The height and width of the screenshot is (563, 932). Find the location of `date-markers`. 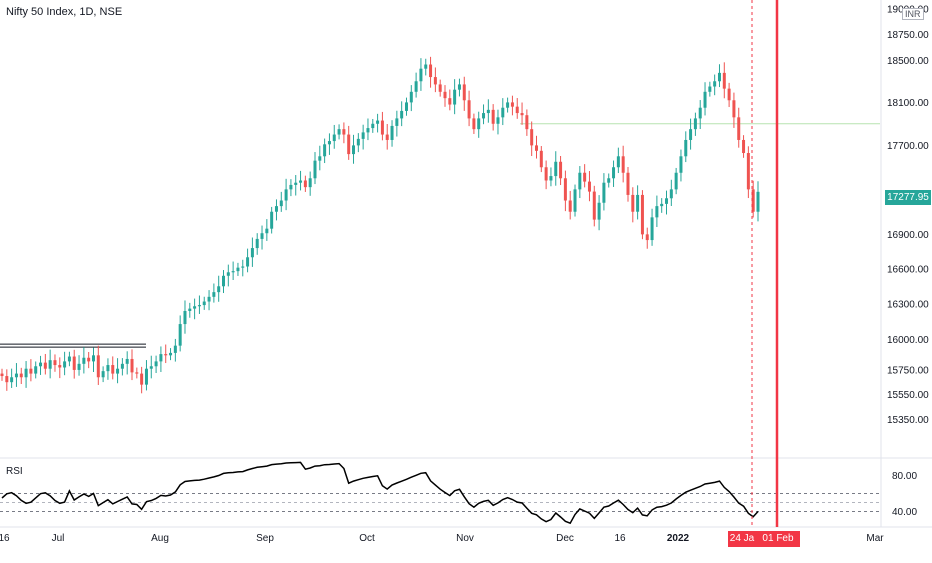

date-markers is located at coordinates (765, 263).